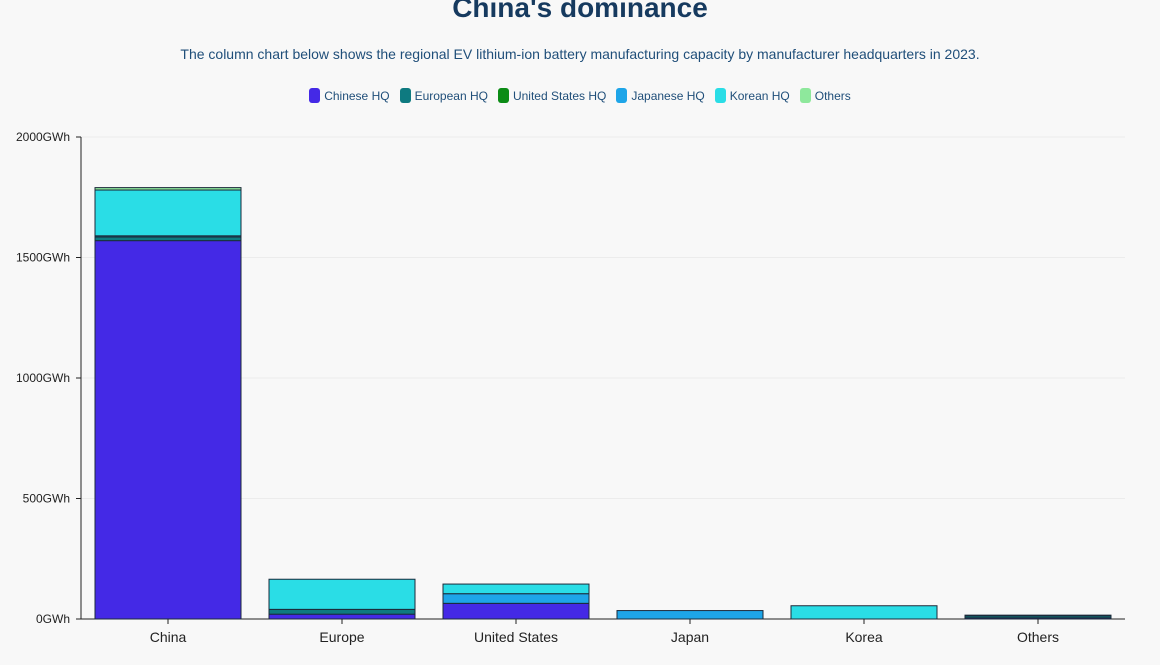  I want to click on legend-item-others: Others, so click(825, 95).